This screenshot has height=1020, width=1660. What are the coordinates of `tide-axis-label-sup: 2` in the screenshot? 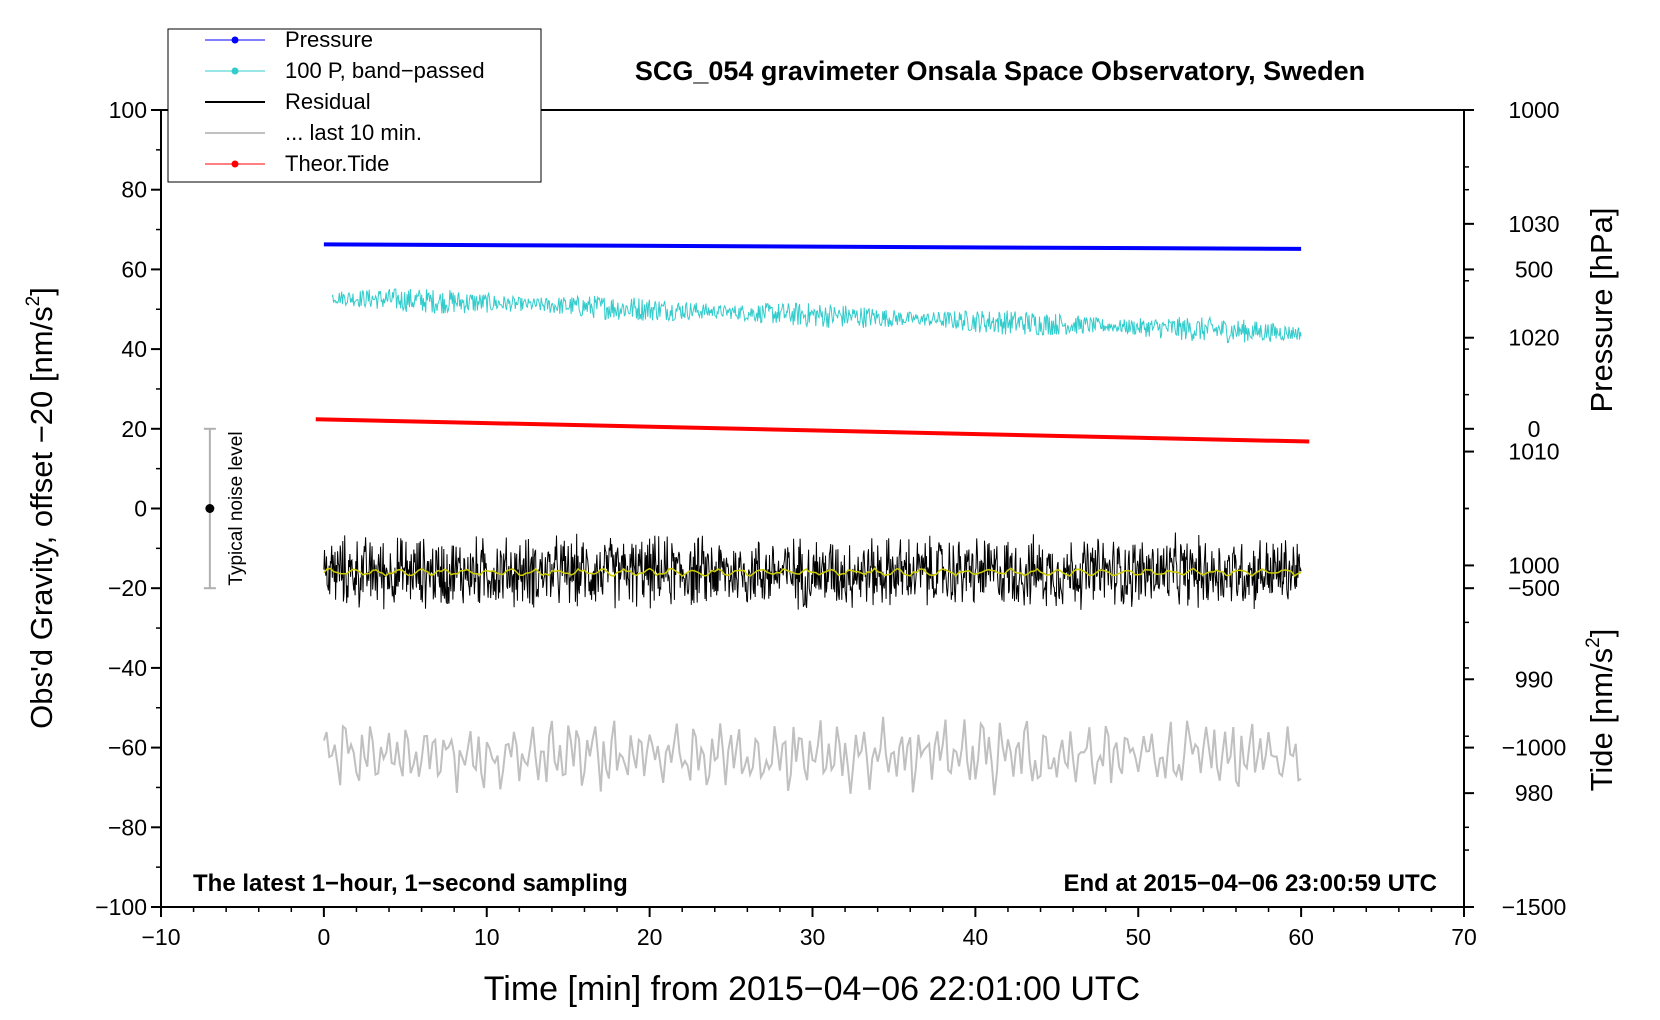 It's located at (1593, 642).